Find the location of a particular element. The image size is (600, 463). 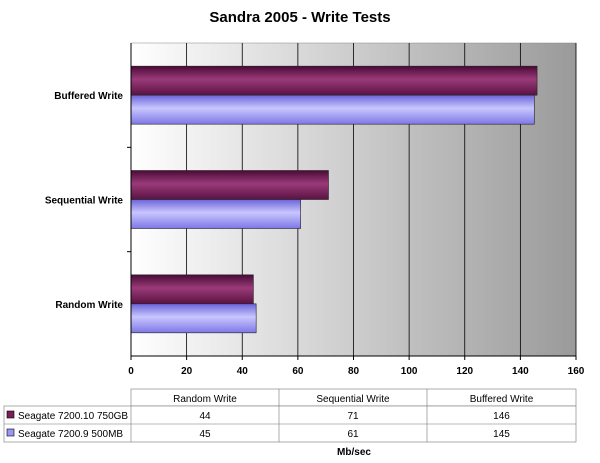

table-header-2: Sequential Write is located at coordinates (353, 399).